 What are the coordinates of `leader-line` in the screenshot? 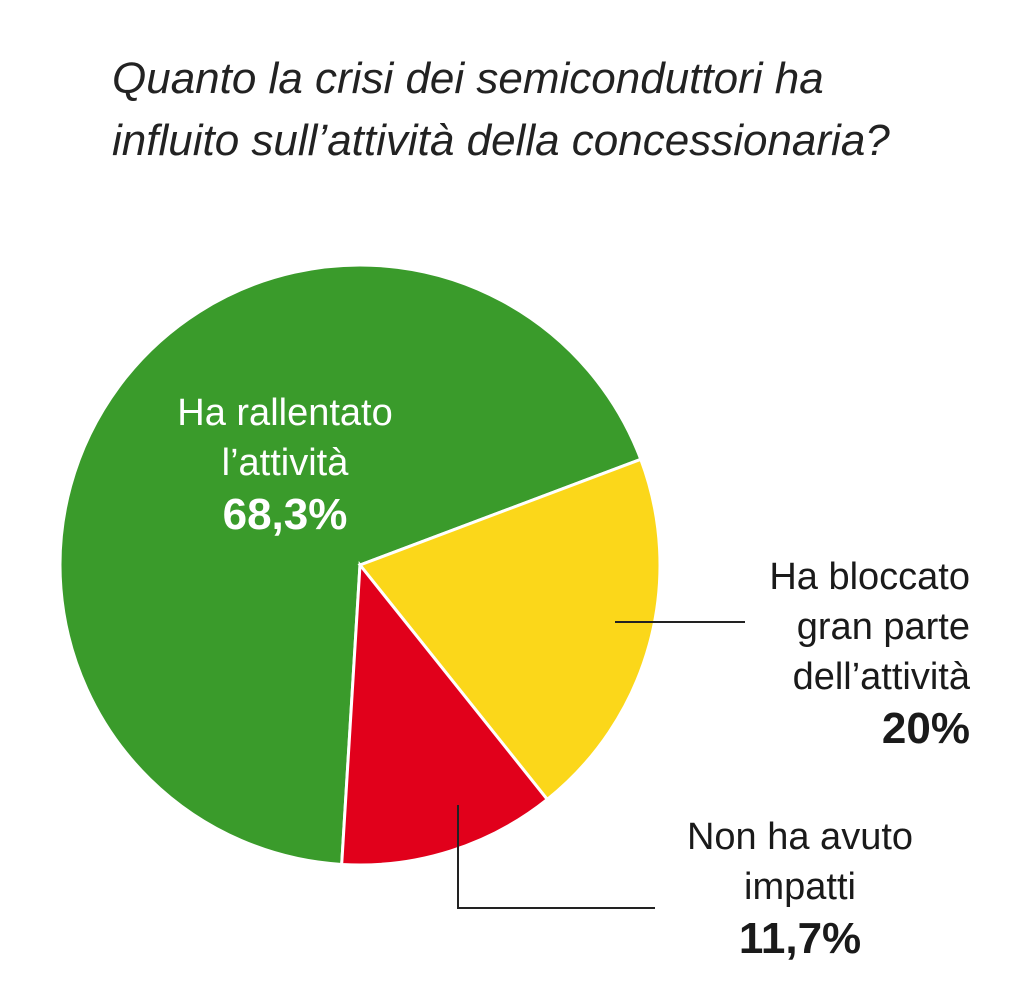 It's located at (556, 857).